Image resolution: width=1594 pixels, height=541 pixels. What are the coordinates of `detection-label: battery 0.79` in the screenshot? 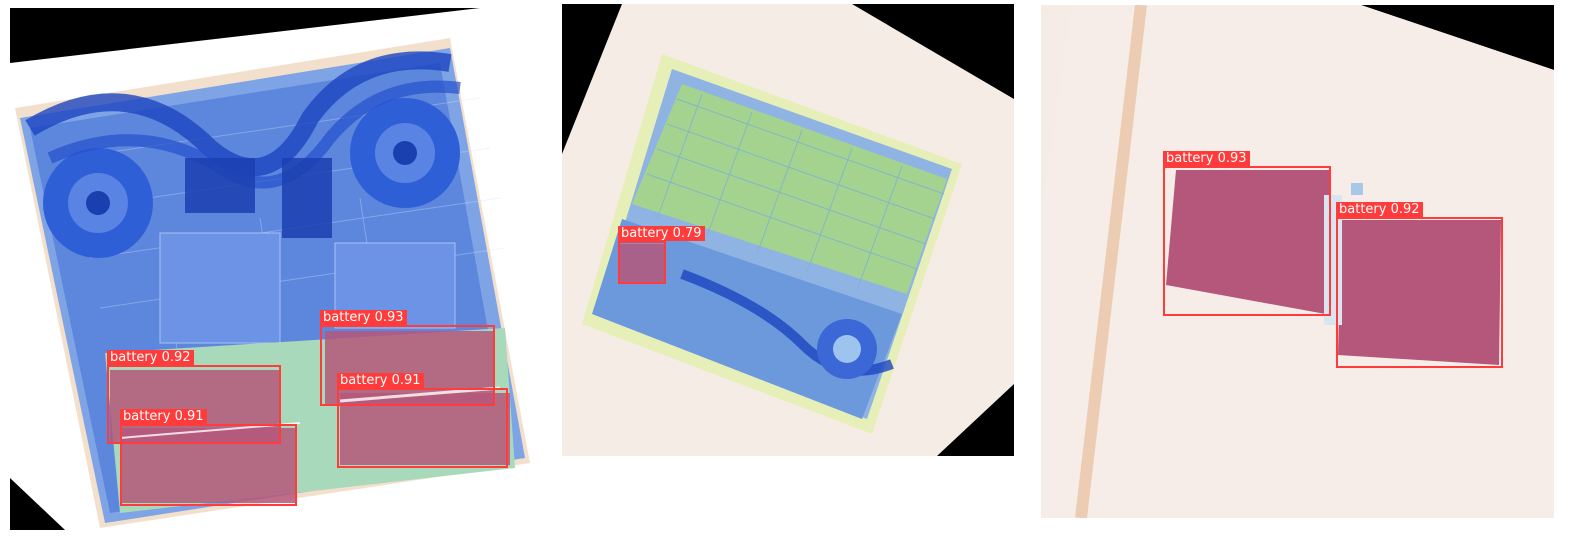 It's located at (661, 233).